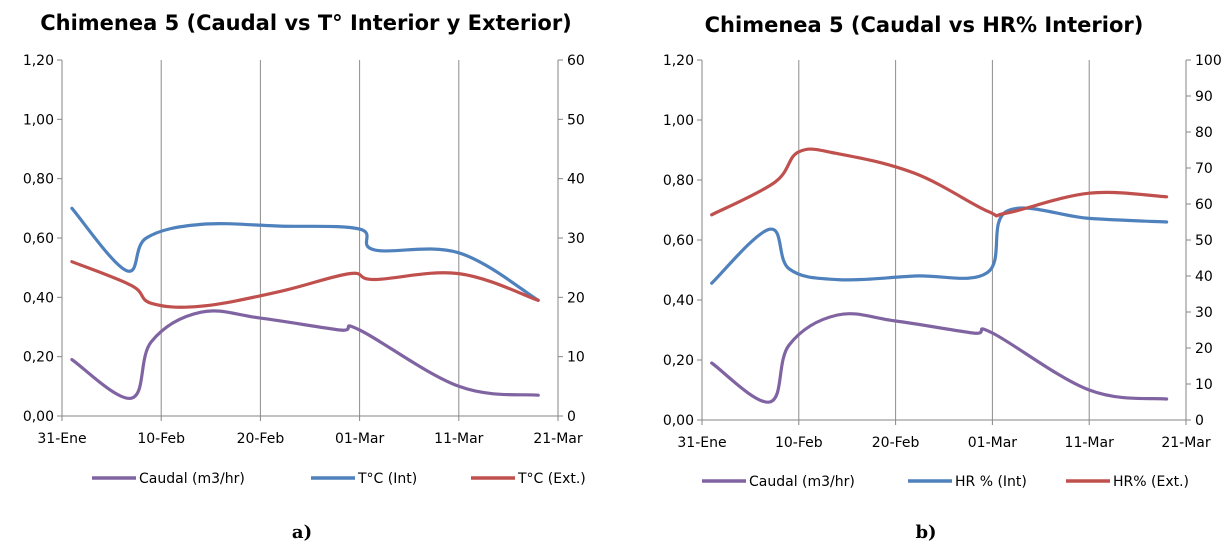 The width and height of the screenshot is (1228, 550). Describe the element at coordinates (1151, 482) in the screenshot. I see `legend-label: HR% (Ext.)` at that location.